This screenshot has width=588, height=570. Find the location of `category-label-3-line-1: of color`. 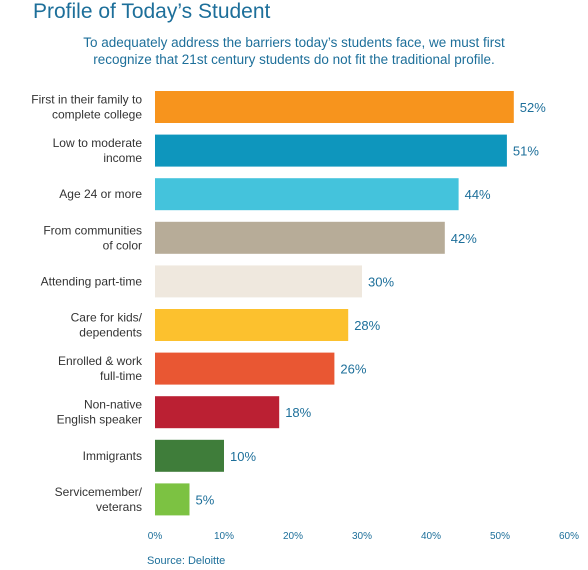

category-label-3-line-1: of color is located at coordinates (122, 245).